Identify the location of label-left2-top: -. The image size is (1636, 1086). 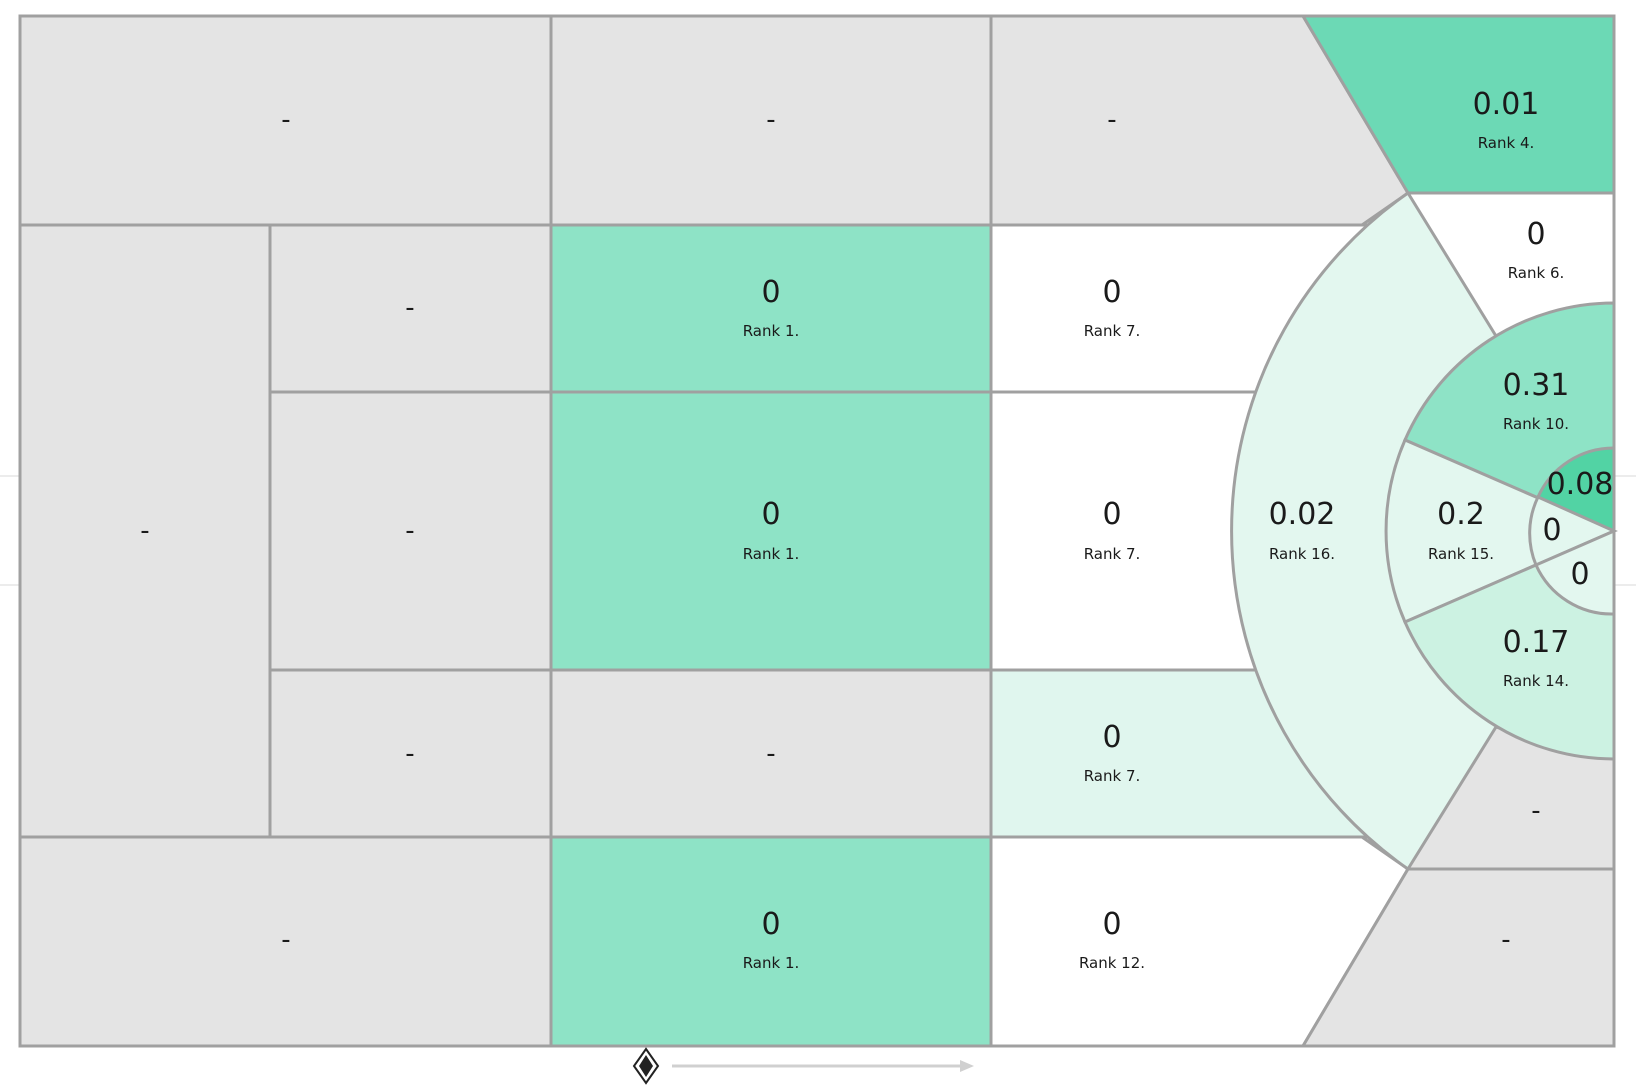
(409, 308).